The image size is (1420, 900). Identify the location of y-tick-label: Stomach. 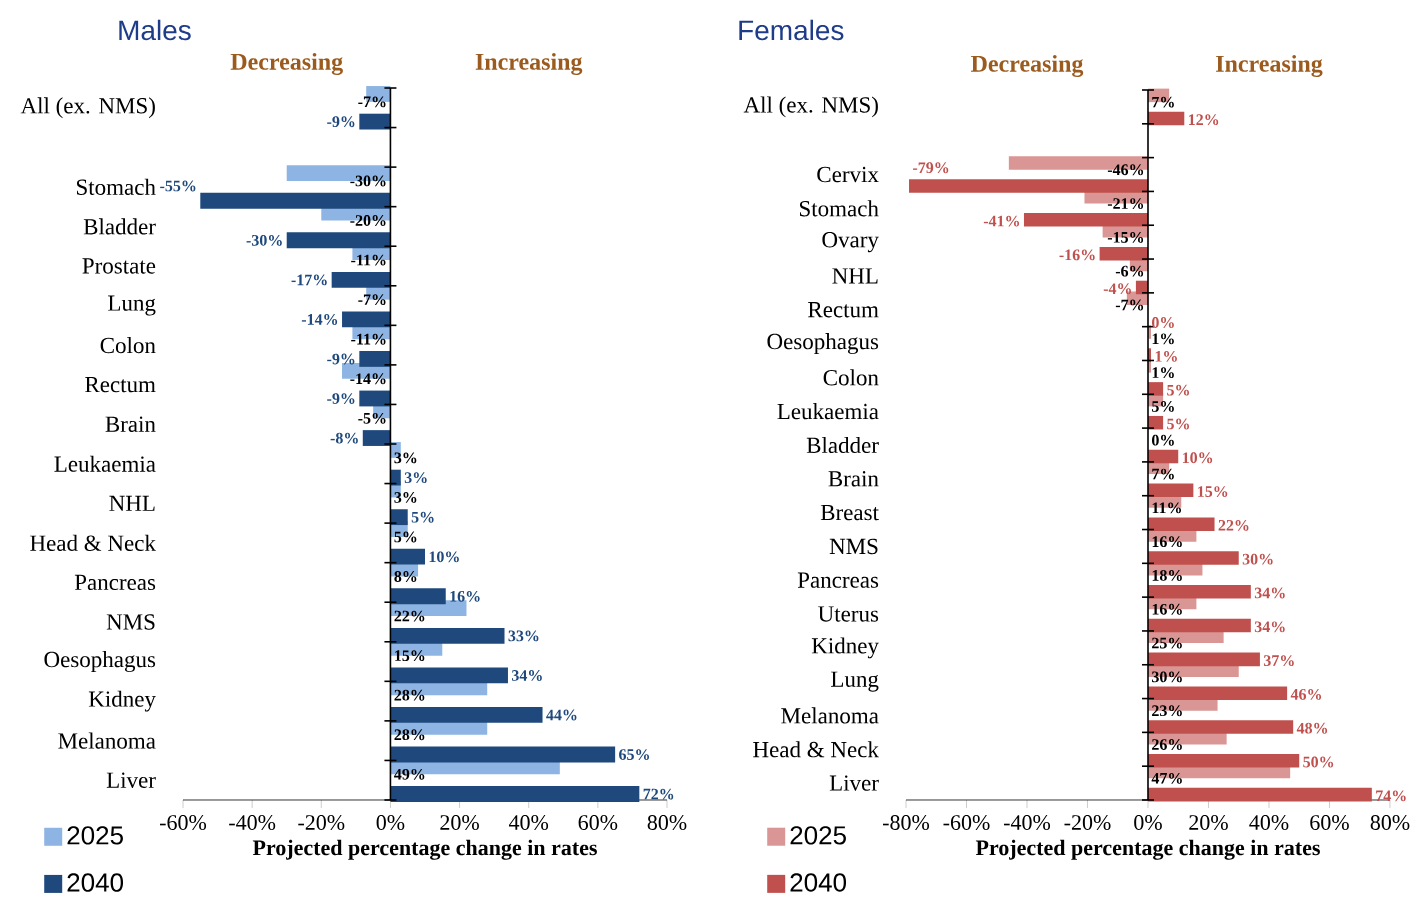
(116, 186).